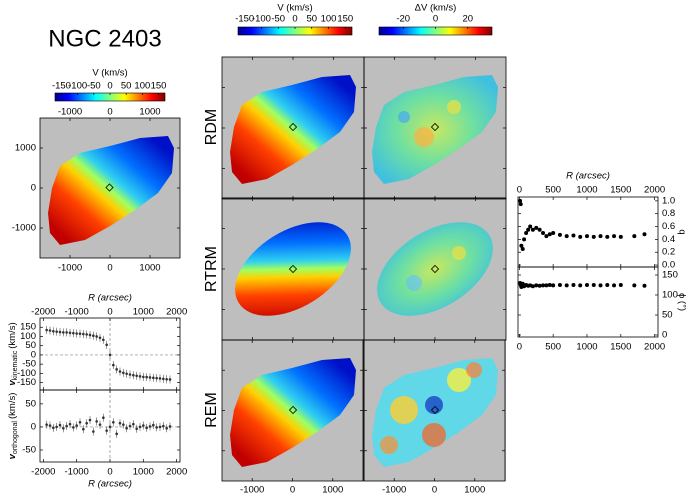  I want to click on y-tick-label: -100, so click(26, 373).